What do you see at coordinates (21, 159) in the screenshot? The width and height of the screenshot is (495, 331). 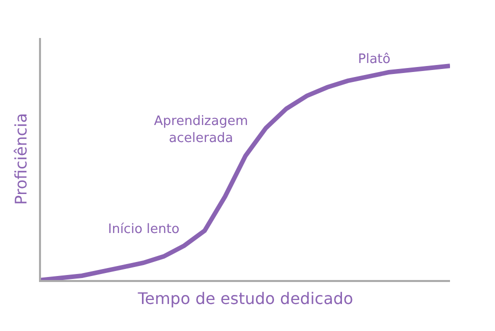 I see `y-axis-title: Proficiência` at bounding box center [21, 159].